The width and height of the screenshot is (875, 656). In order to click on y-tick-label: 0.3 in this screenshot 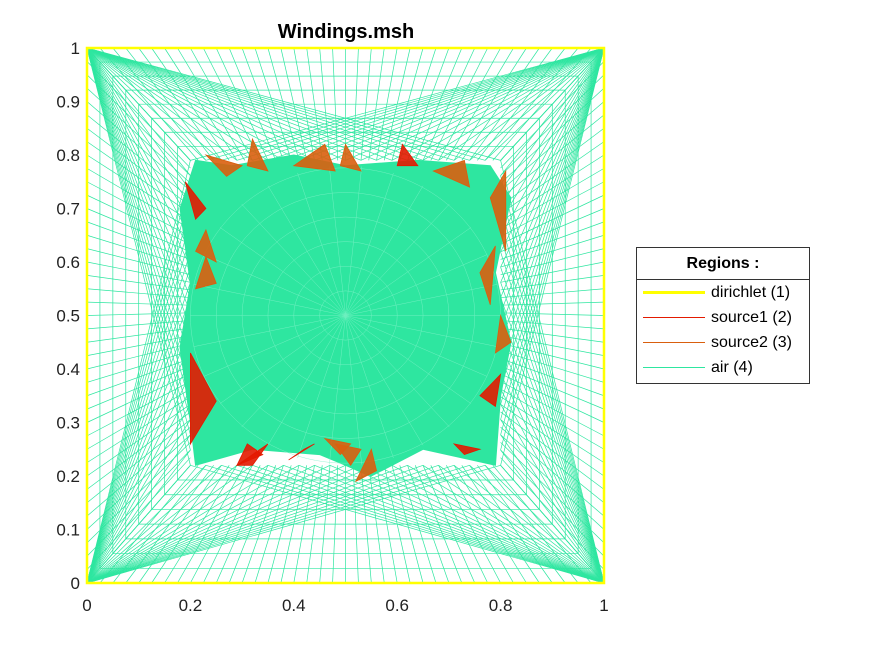, I will do `click(68, 423)`.